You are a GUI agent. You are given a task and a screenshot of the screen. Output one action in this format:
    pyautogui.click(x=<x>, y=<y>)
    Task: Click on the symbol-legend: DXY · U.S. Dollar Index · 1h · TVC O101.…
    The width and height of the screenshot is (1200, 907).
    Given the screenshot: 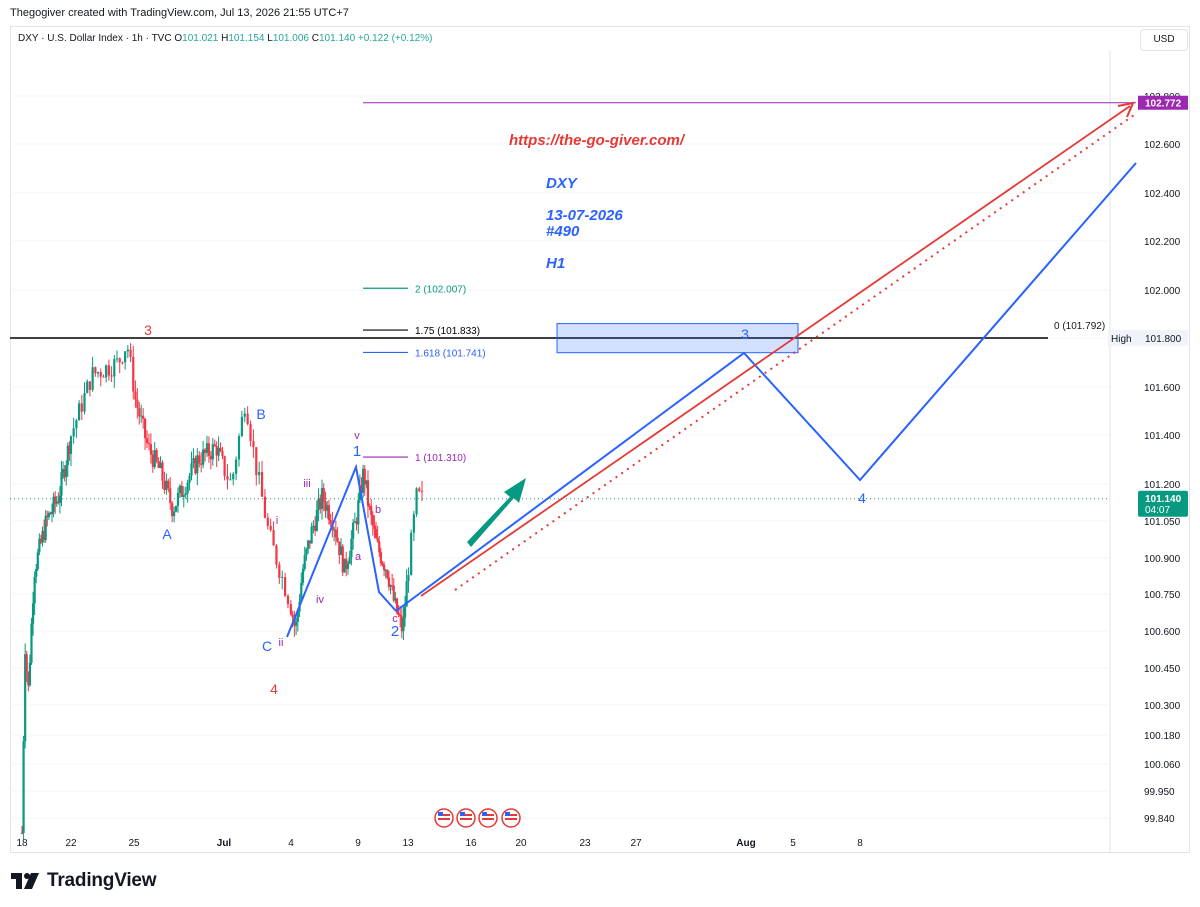 What is the action you would take?
    pyautogui.click(x=225, y=38)
    